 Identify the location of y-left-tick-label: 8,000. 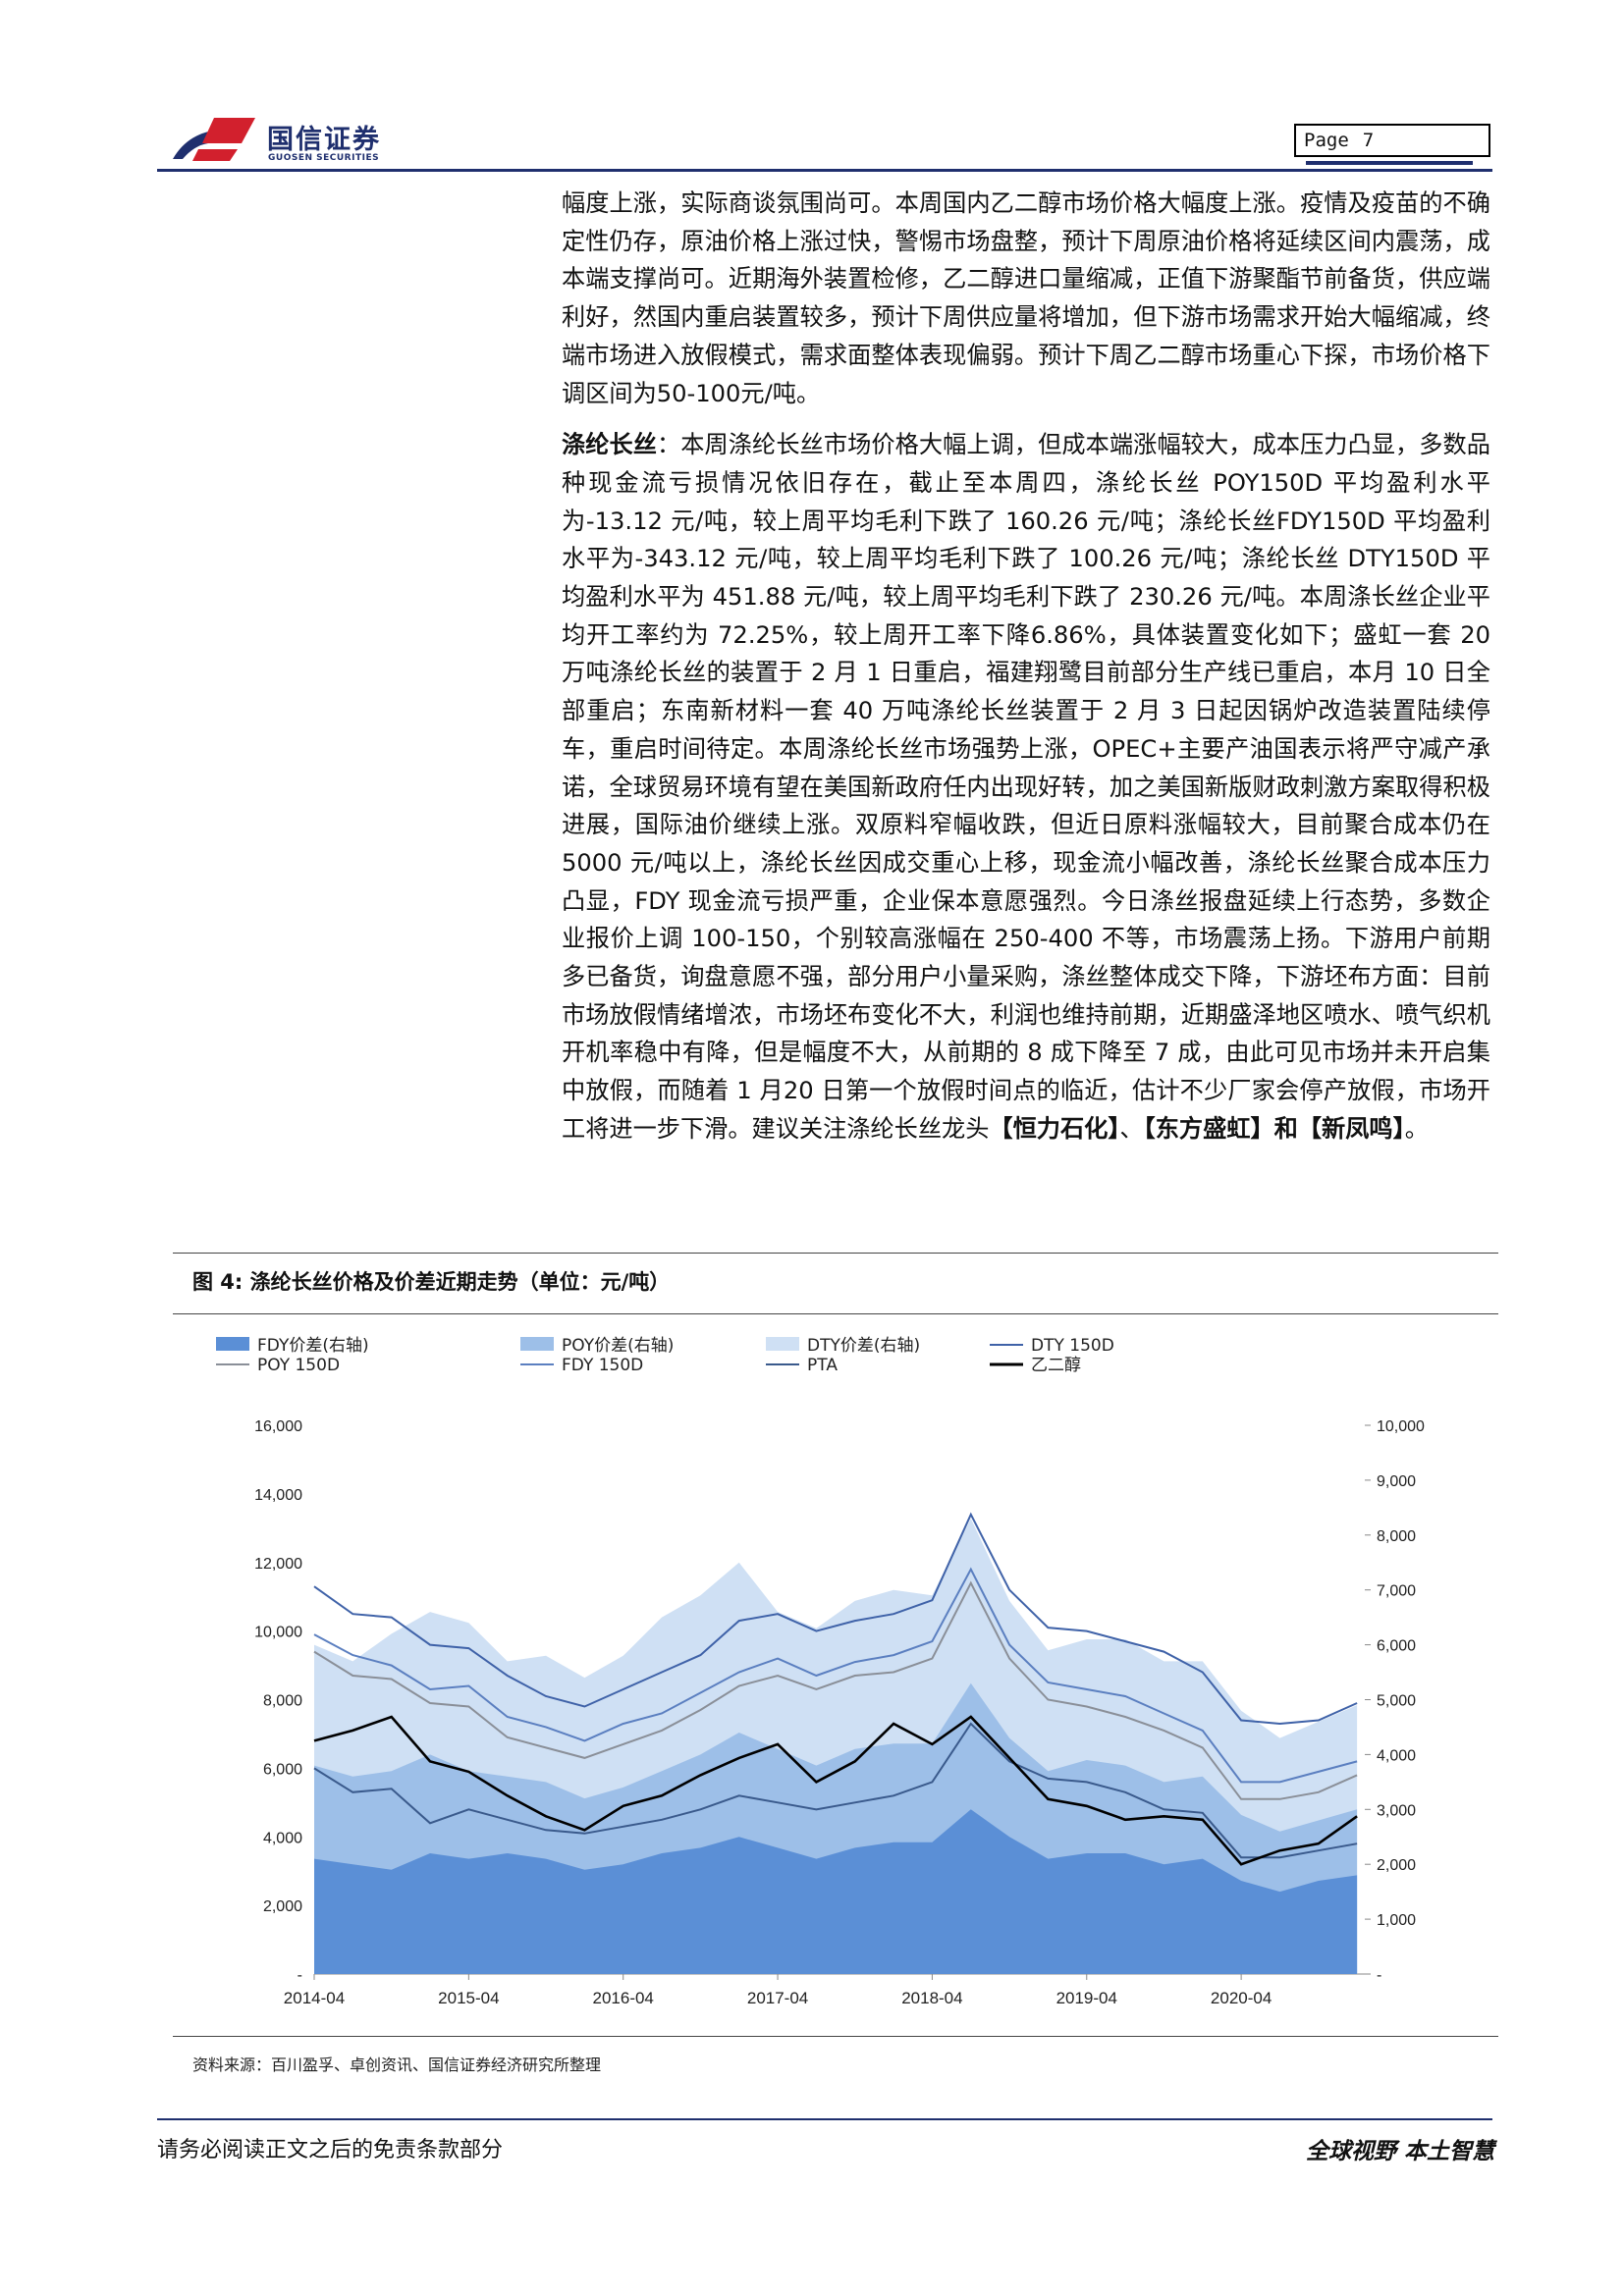
(282, 1701).